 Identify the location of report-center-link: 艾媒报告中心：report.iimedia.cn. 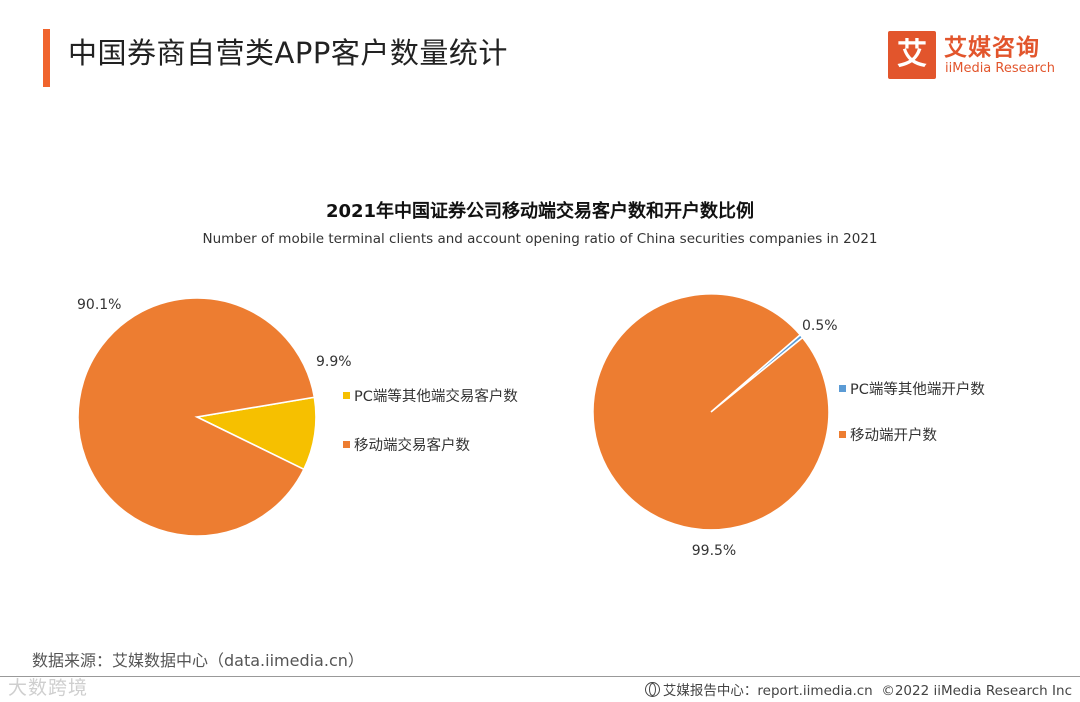
(767, 691).